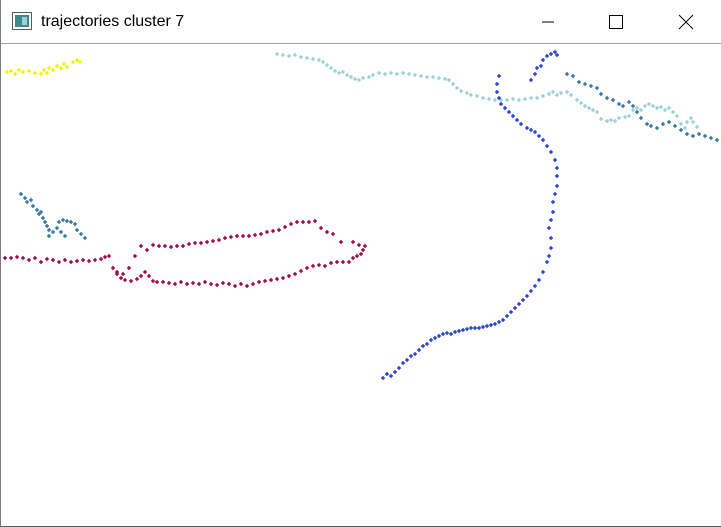  Describe the element at coordinates (113, 21) in the screenshot. I see `window-title: trajectories cluster 7` at that location.